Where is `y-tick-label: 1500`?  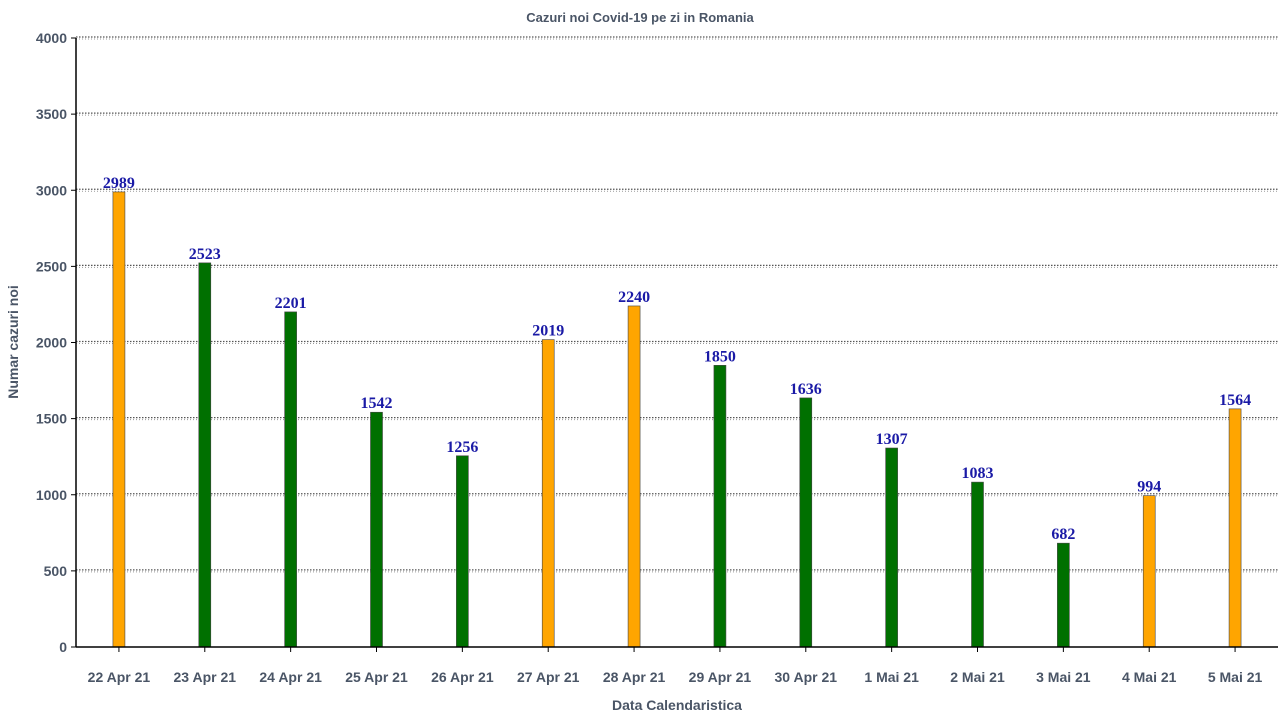 y-tick-label: 1500 is located at coordinates (51, 419).